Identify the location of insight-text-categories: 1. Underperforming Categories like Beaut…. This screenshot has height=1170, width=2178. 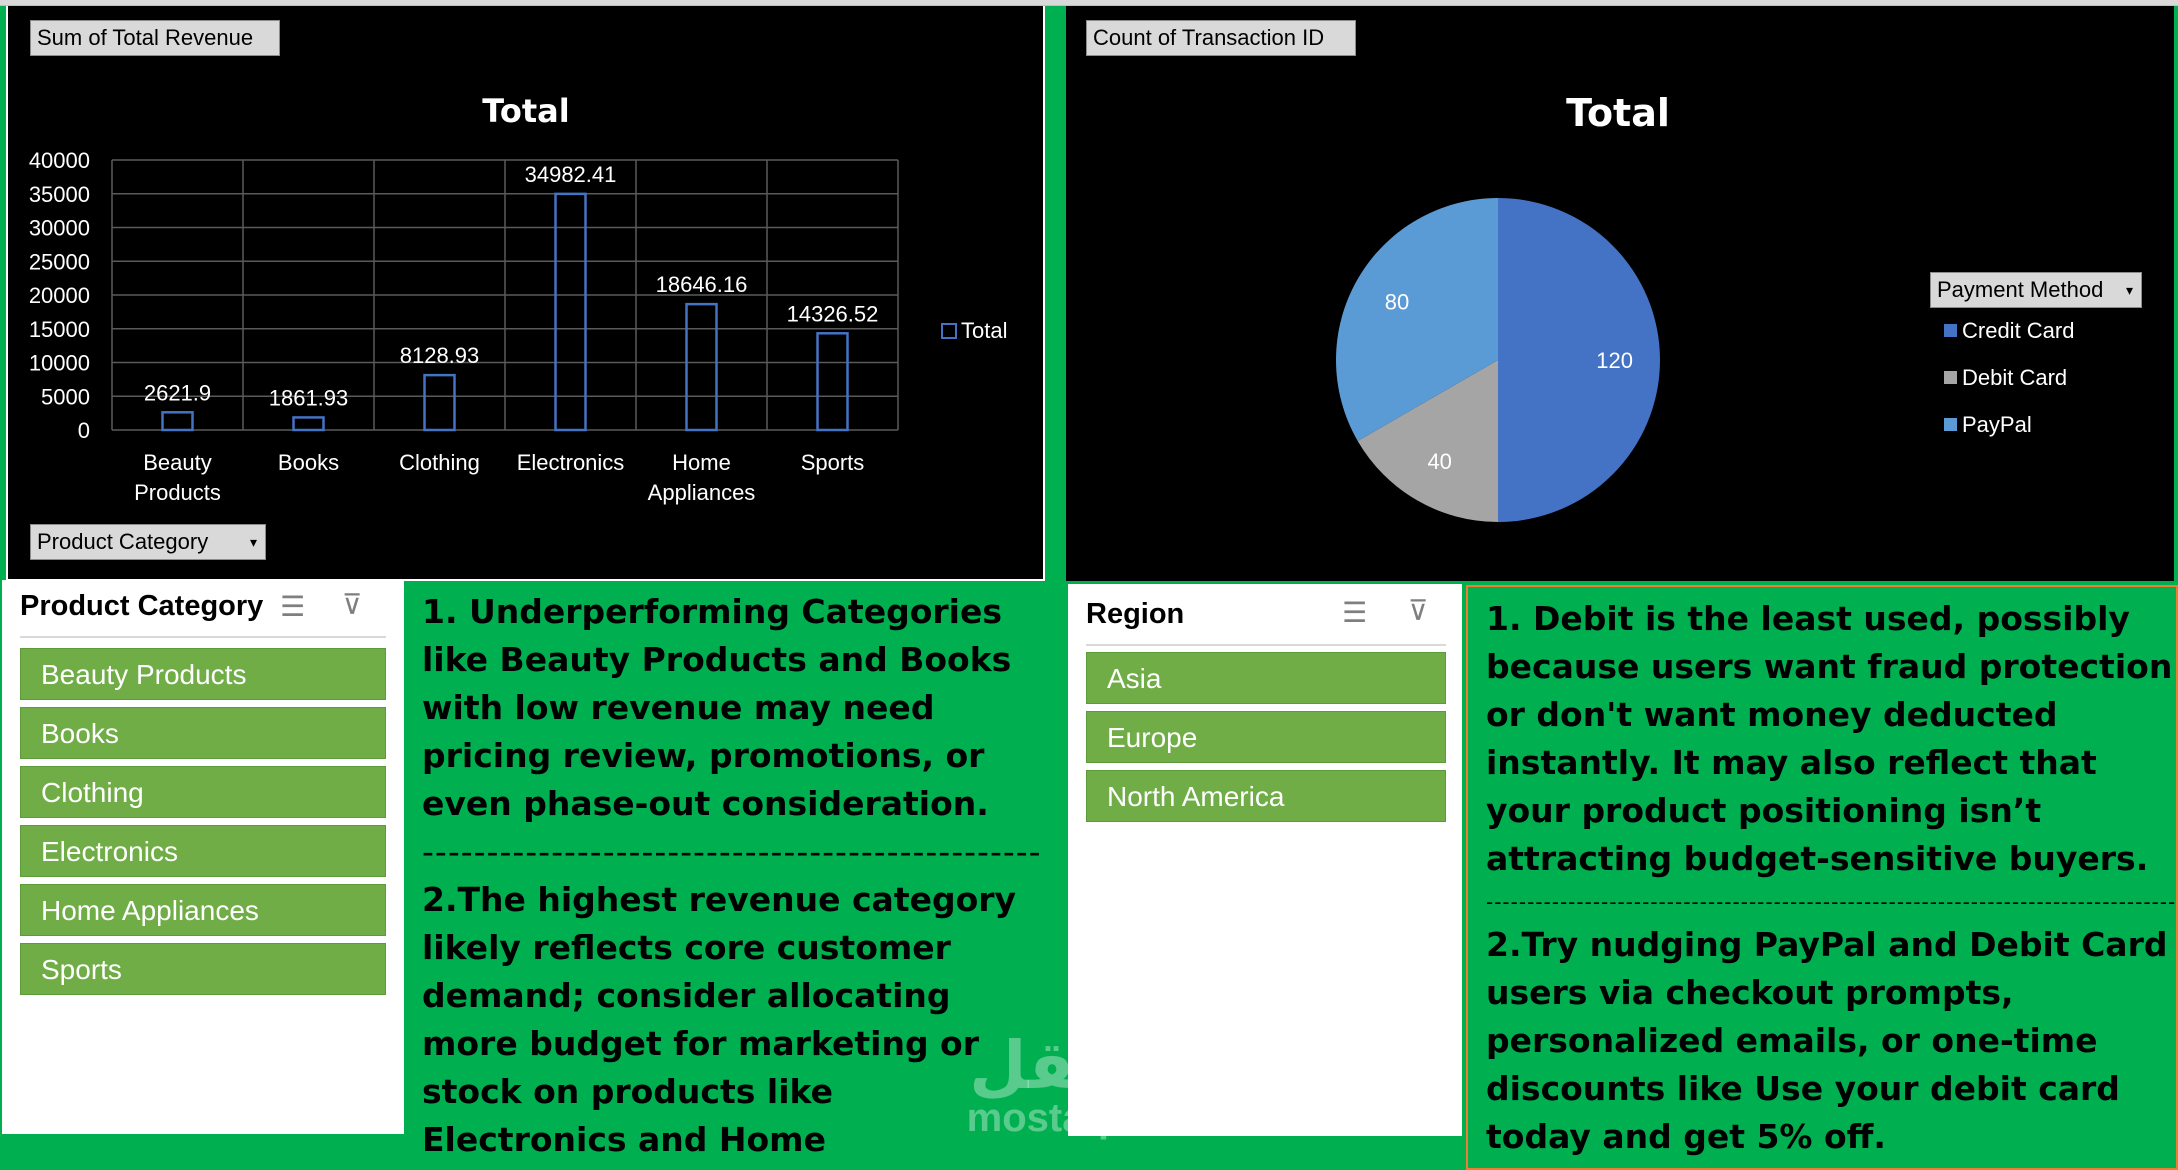
(731, 876).